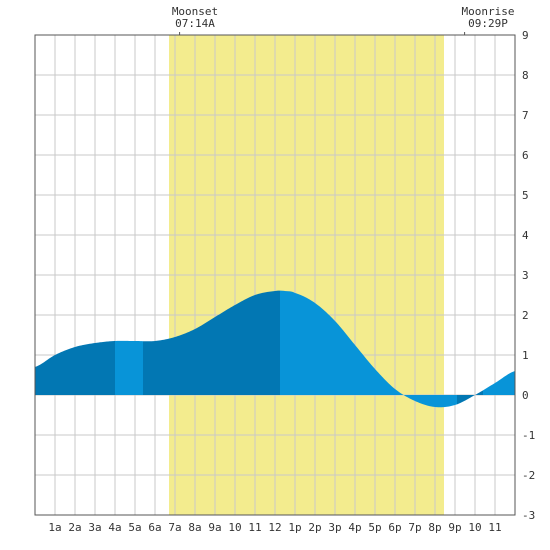 The width and height of the screenshot is (550, 550). I want to click on x-tick-label: 3p, so click(334, 527).